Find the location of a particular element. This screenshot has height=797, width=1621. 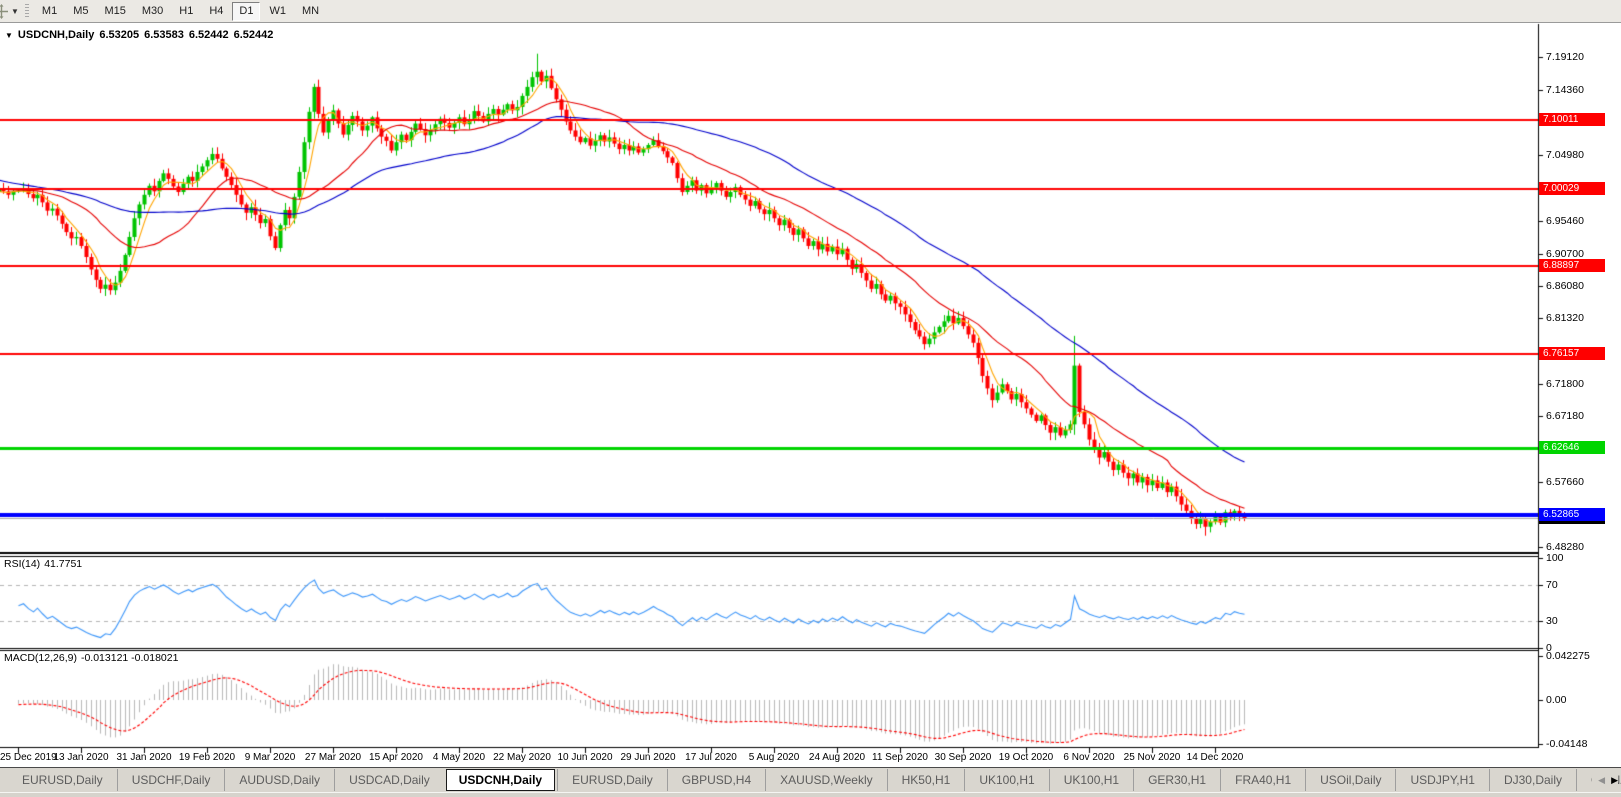

tab-usdcnh-daily: USDCNH,Daily is located at coordinates (500, 780).